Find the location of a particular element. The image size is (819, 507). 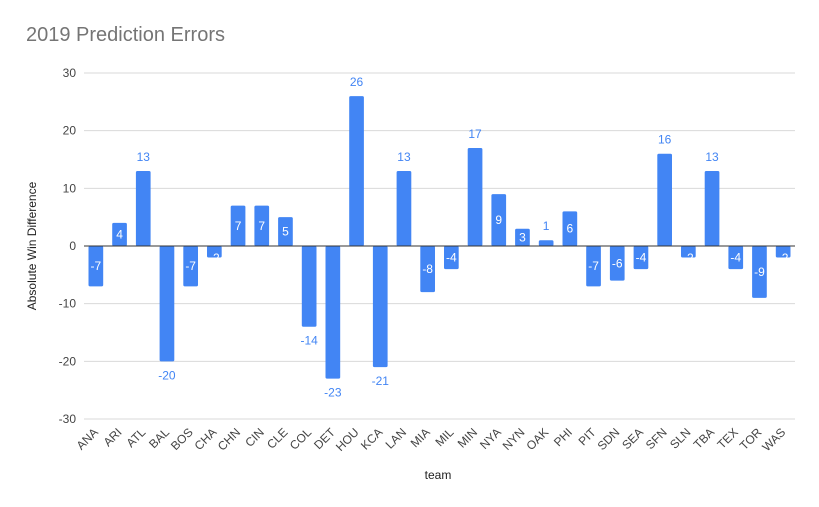

bar-nya is located at coordinates (499, 220).